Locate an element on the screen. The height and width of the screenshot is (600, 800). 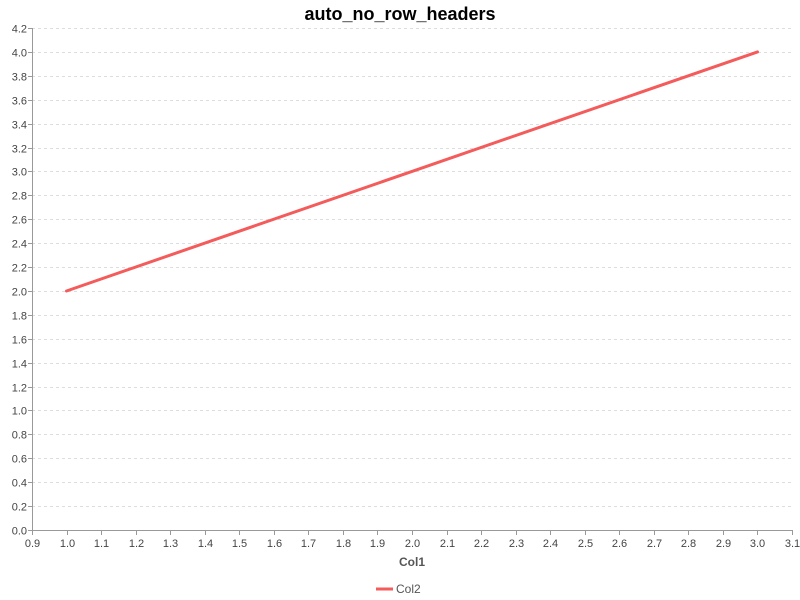
legend-label-col2: Col2 is located at coordinates (408, 589).